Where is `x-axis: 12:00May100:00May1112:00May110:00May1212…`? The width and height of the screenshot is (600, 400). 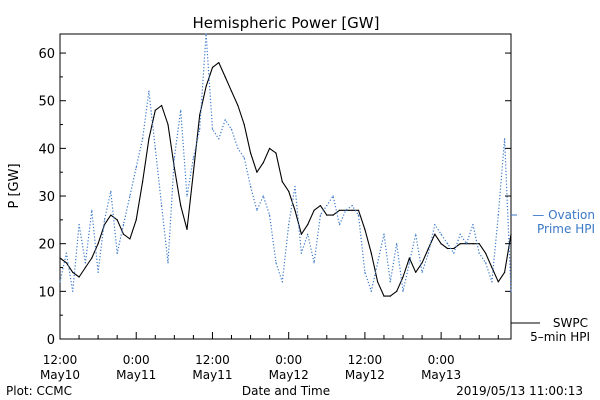 x-axis: 12:00May100:00May1112:00May110:00May1212… is located at coordinates (269, 357).